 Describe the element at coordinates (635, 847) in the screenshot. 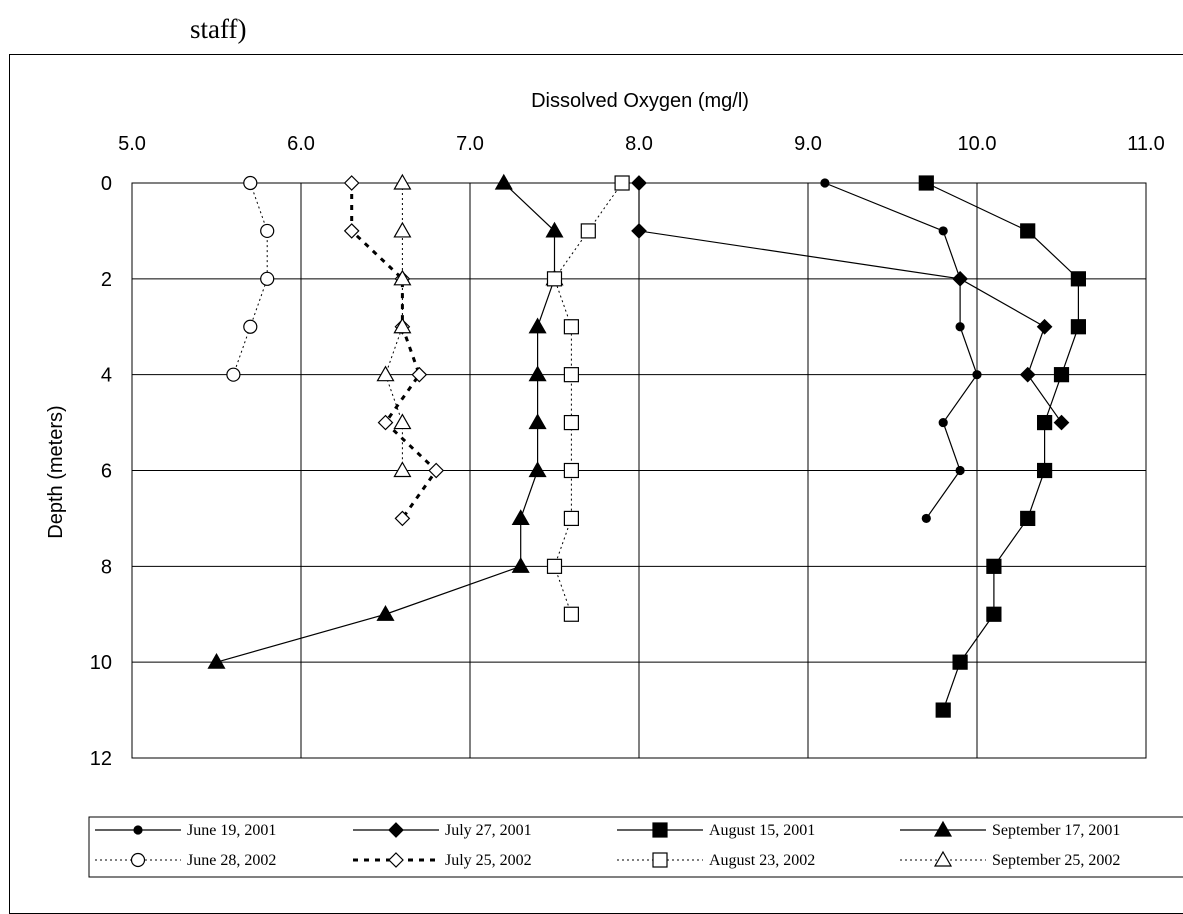

I see `legend-box` at that location.